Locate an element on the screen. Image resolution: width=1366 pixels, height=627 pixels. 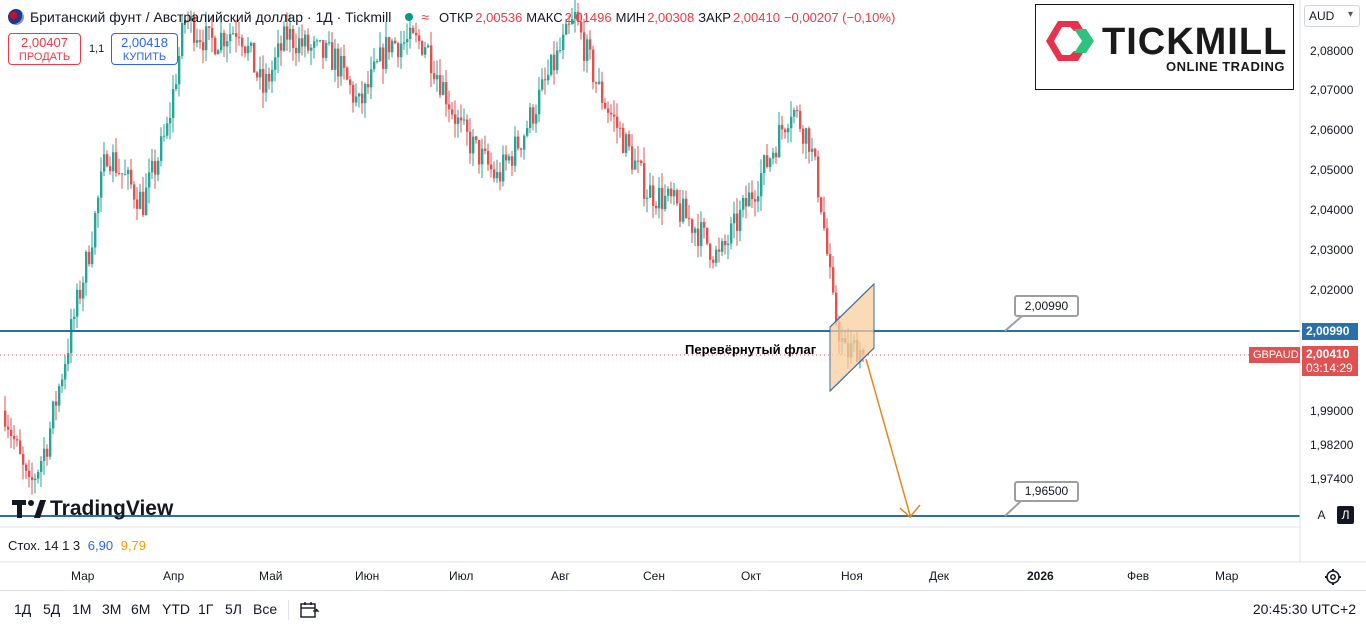
stochastic-legend: Стох. 14 1 3 6,90 9,79 is located at coordinates (77, 545).